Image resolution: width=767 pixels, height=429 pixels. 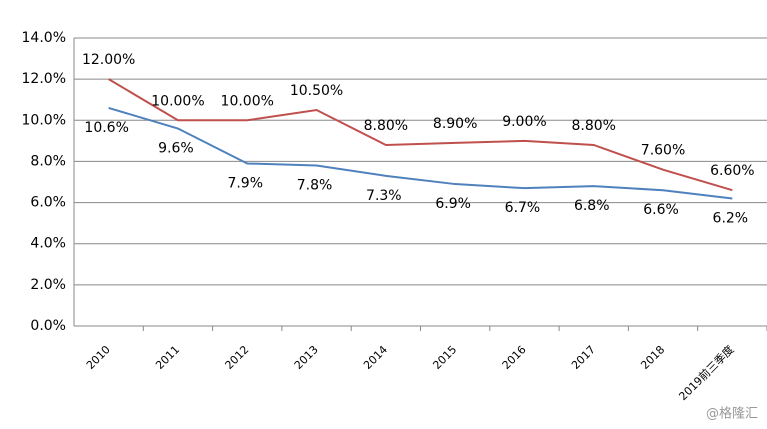 What do you see at coordinates (176, 149) in the screenshot?
I see `data-label: 9.6%` at bounding box center [176, 149].